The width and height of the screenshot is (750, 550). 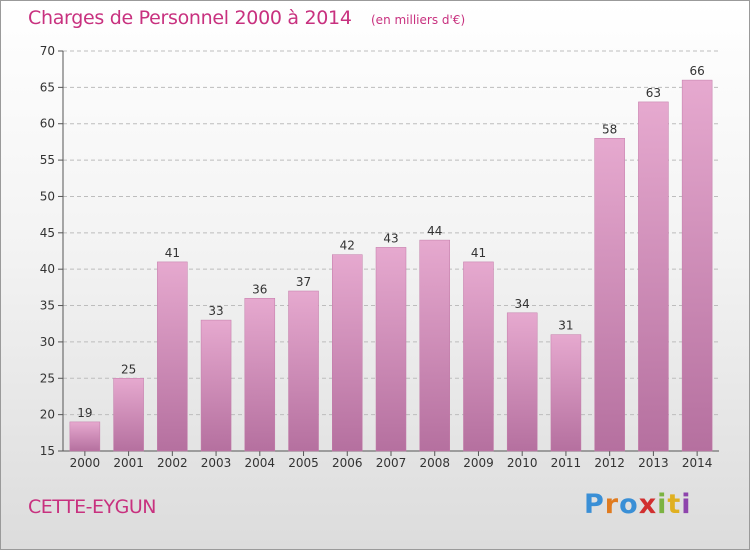 What do you see at coordinates (697, 463) in the screenshot?
I see `x-tick-label: 2014` at bounding box center [697, 463].